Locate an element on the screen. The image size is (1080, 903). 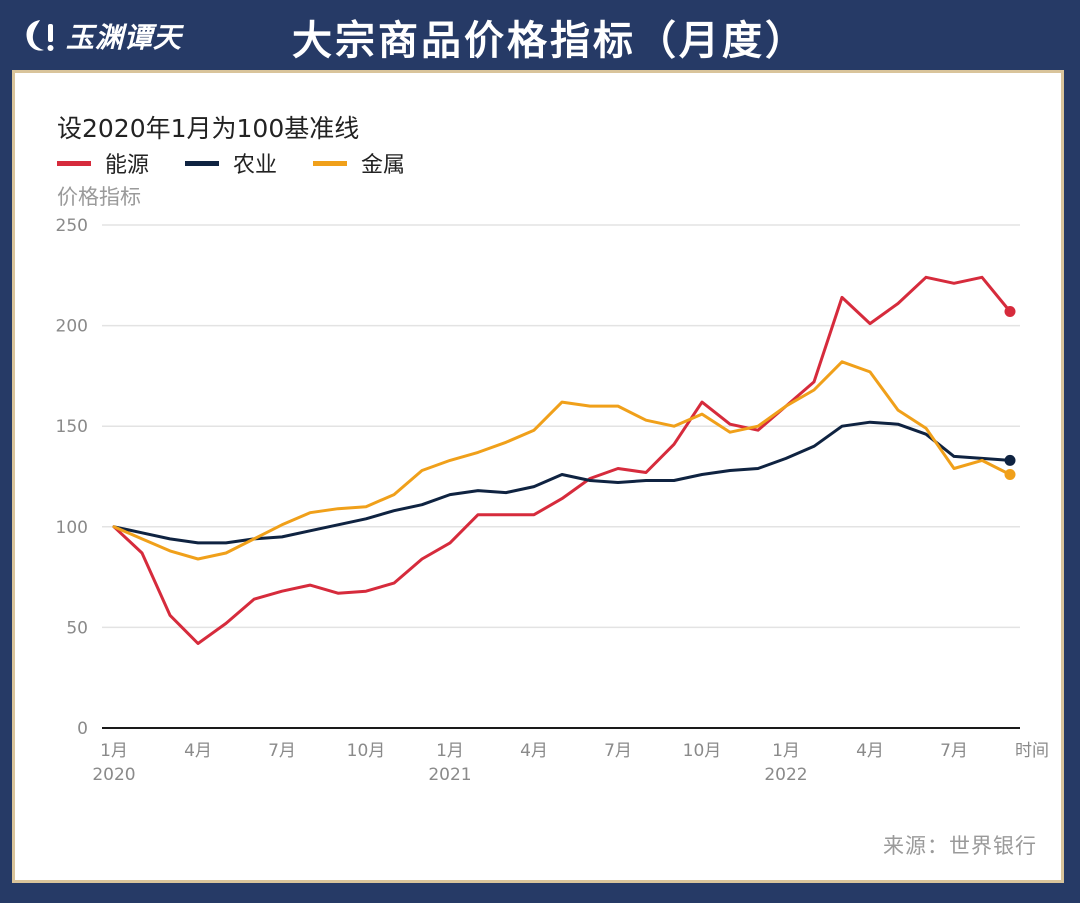
legend-label-metals: 金属 is located at coordinates (383, 165).